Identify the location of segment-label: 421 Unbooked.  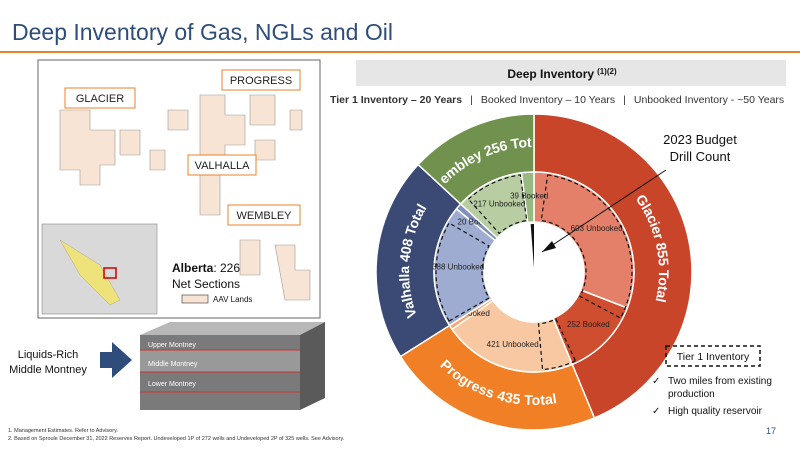
(513, 344).